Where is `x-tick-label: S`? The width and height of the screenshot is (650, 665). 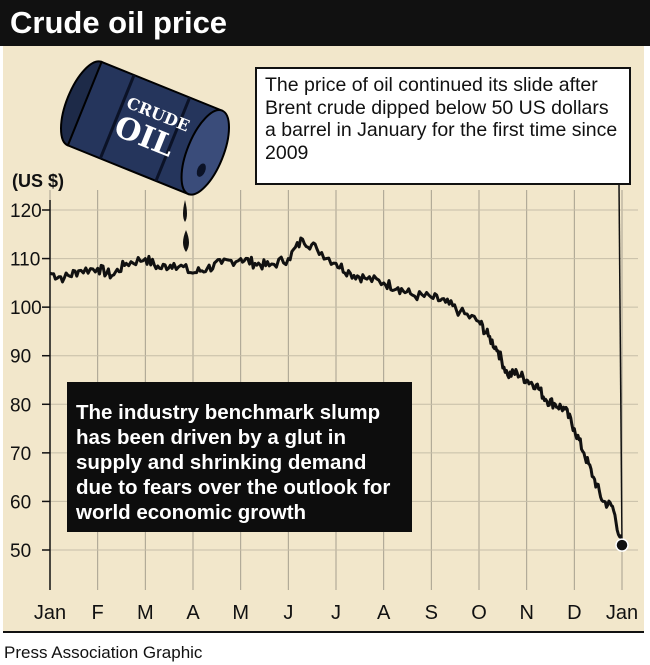
x-tick-label: S is located at coordinates (431, 613).